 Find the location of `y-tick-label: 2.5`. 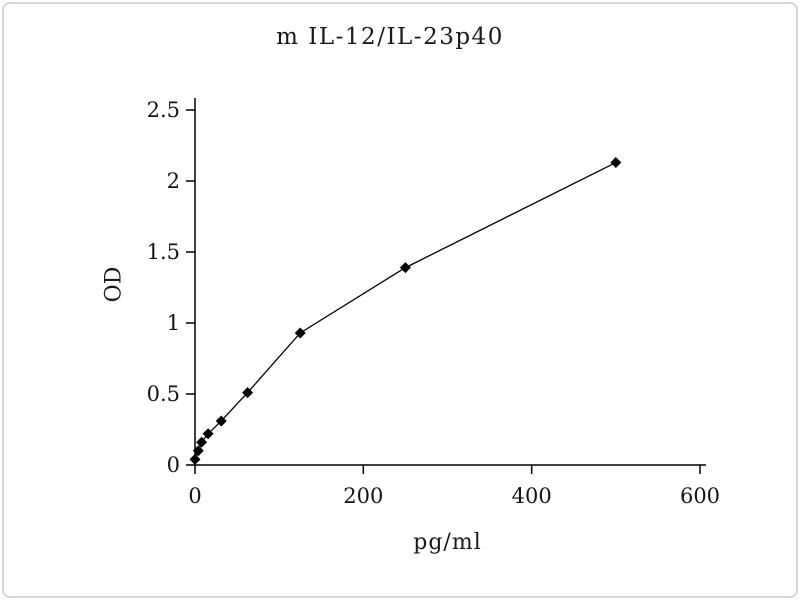

y-tick-label: 2.5 is located at coordinates (163, 110).